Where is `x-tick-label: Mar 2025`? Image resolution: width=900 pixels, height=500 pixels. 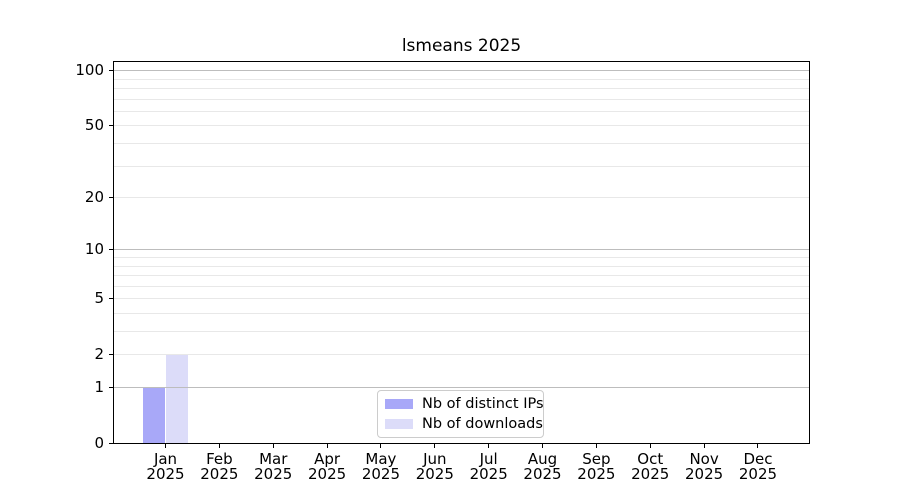
x-tick-label: Mar 2025 is located at coordinates (273, 466).